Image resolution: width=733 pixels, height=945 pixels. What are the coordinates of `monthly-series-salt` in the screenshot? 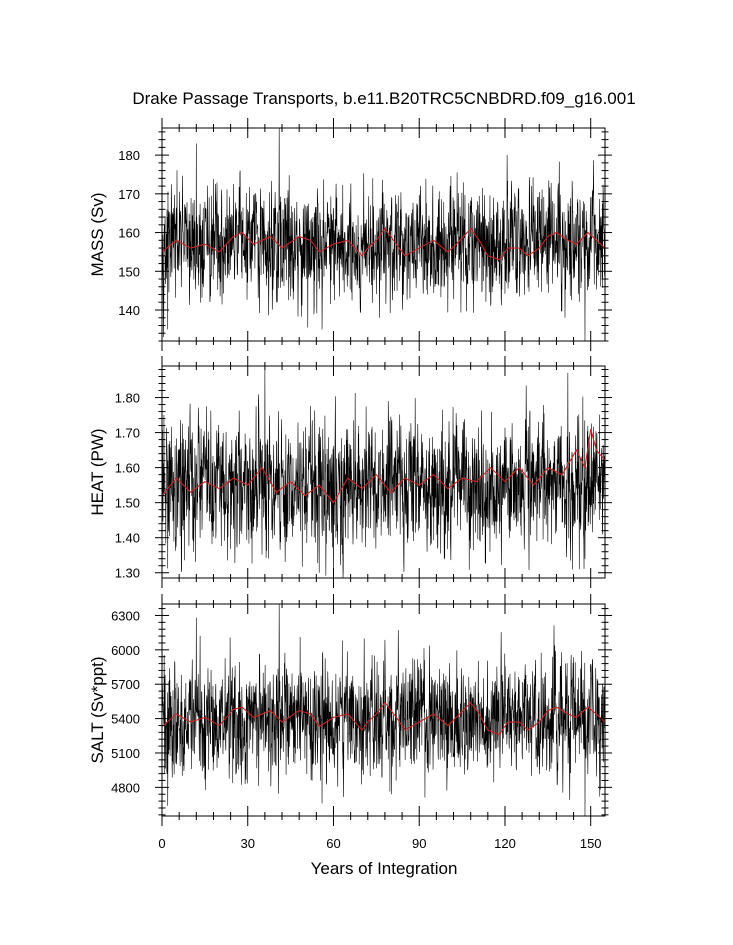 It's located at (383, 710).